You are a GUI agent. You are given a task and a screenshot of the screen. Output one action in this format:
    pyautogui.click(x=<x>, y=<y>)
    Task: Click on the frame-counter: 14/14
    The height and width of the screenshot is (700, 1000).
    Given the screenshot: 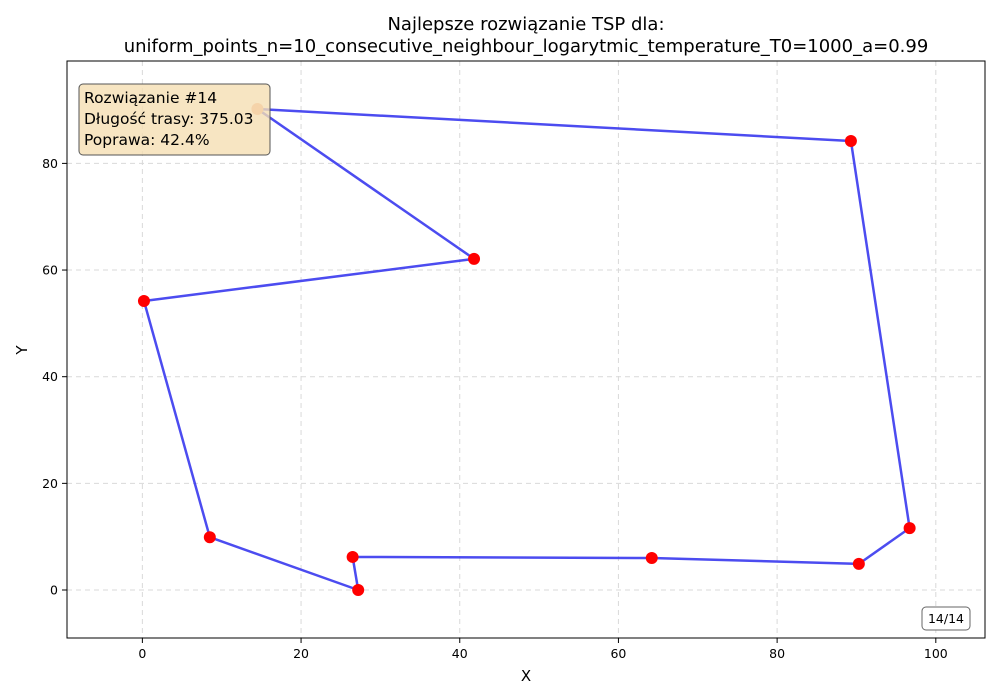 What is the action you would take?
    pyautogui.click(x=946, y=618)
    